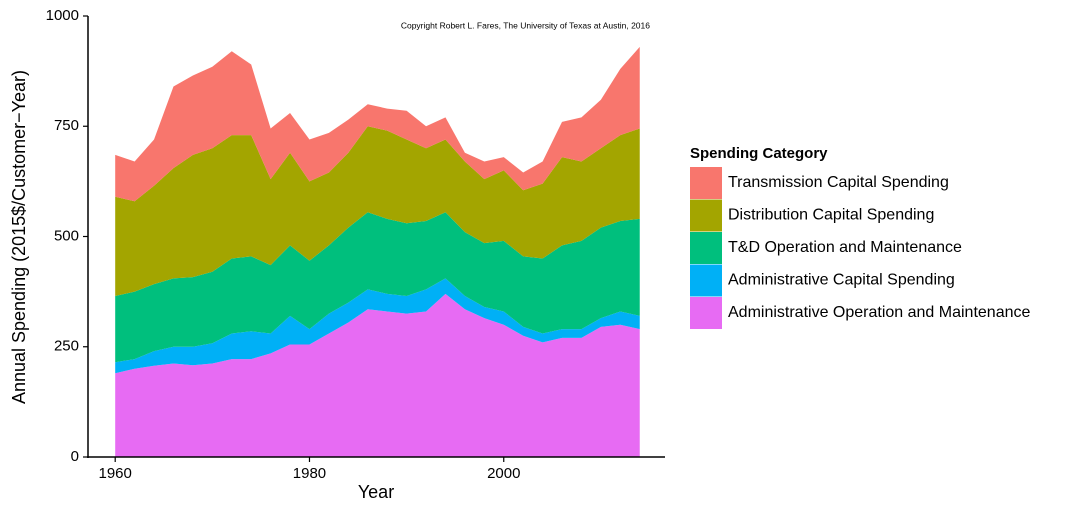  What do you see at coordinates (66, 346) in the screenshot?
I see `y-tick-label: 250` at bounding box center [66, 346].